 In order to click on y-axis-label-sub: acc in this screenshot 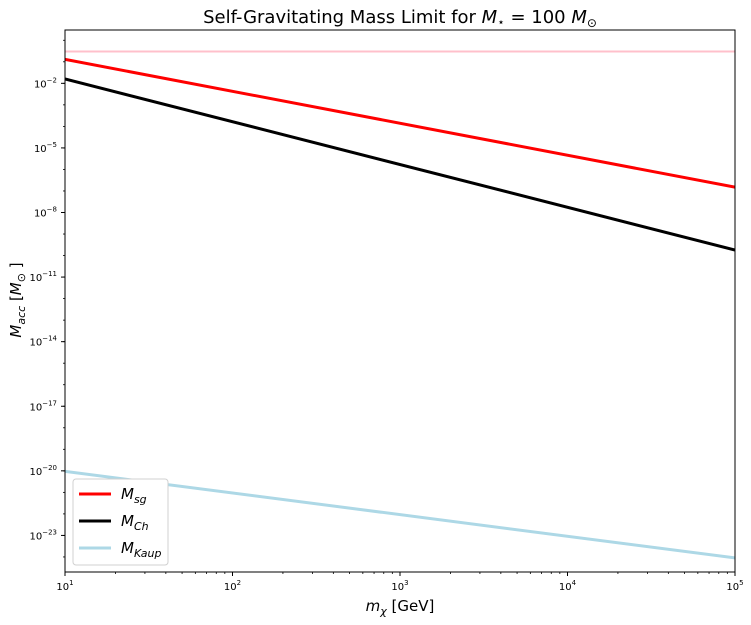, I will do `click(21, 315)`.